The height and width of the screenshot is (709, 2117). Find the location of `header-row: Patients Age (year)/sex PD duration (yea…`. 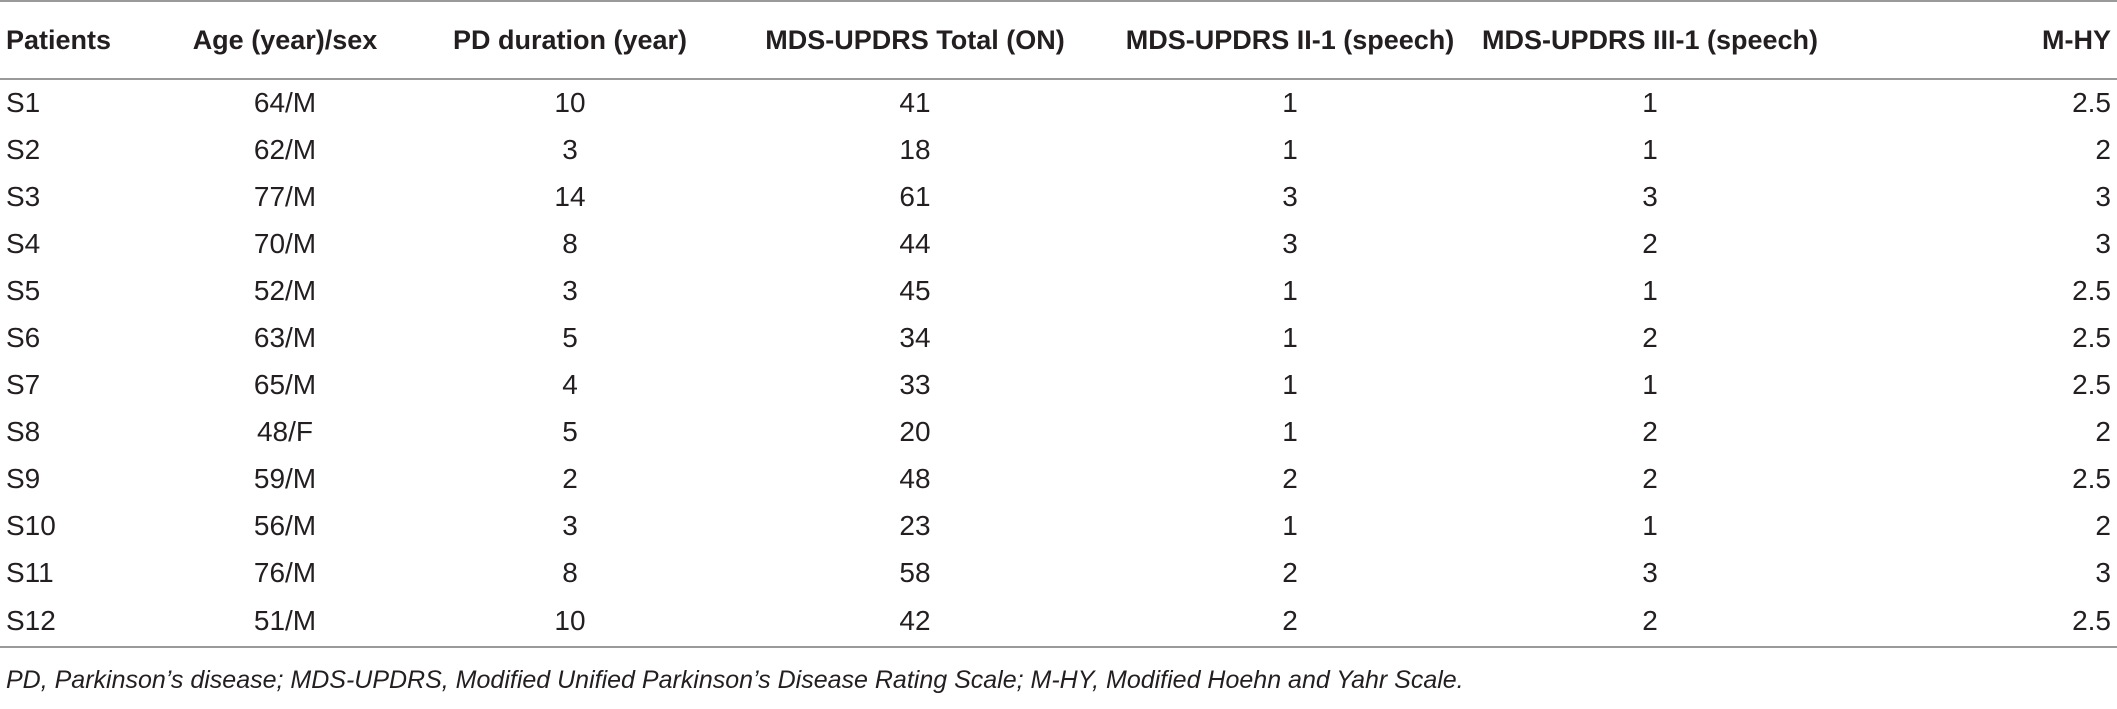

header-row: Patients Age (year)/sex PD duration (yea… is located at coordinates (1058, 40).